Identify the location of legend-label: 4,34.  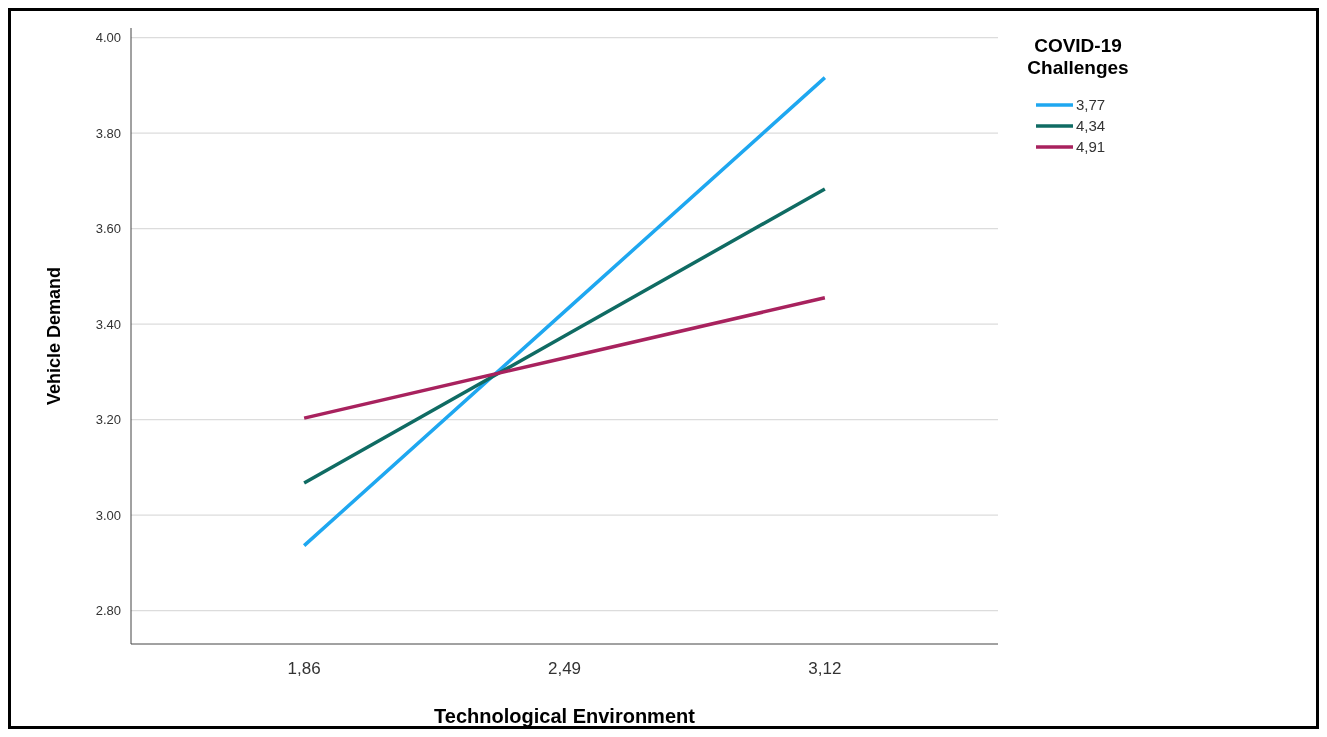
(1091, 126).